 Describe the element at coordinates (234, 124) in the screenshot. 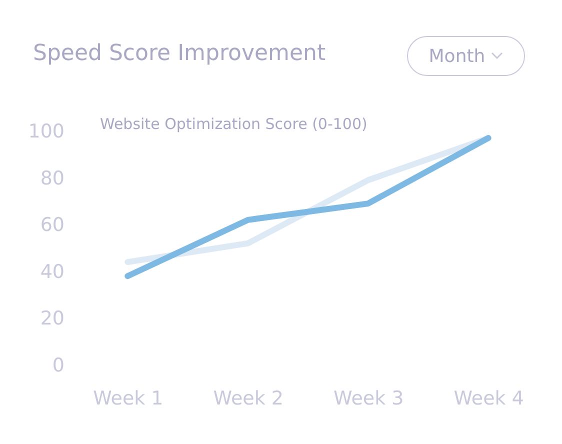

I see `chart-subtitle: Website Optimization Score (0-100)` at that location.